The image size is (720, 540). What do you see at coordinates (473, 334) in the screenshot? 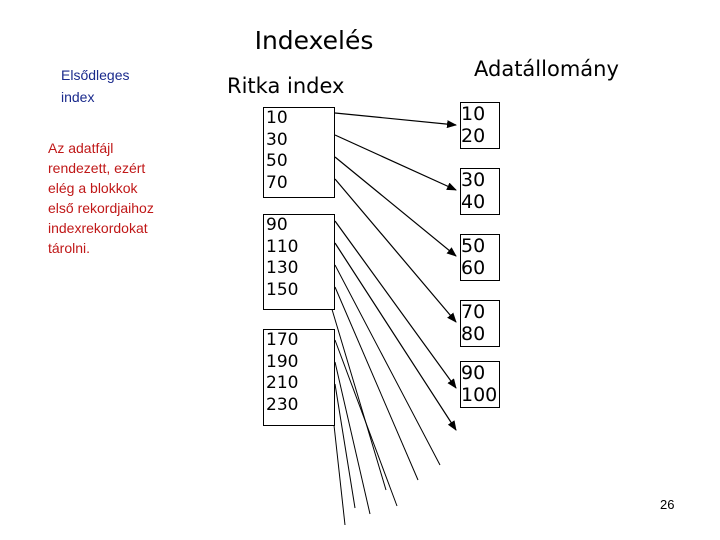
I see `data-value: 80` at bounding box center [473, 334].